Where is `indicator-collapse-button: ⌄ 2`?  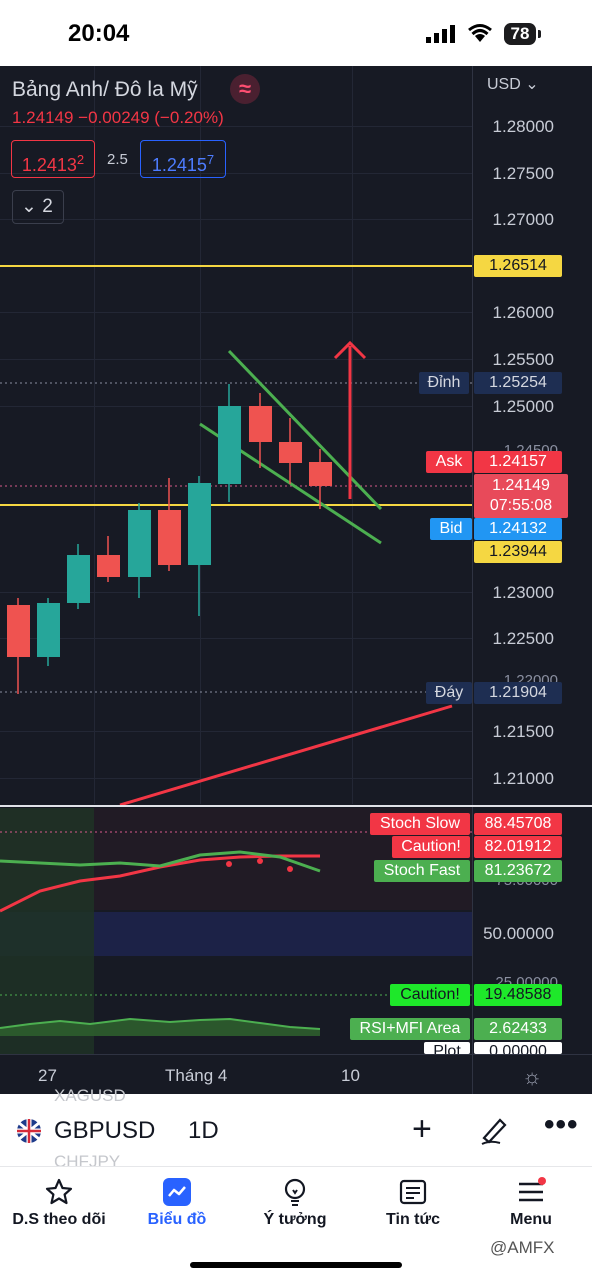
indicator-collapse-button: ⌄ 2 is located at coordinates (38, 207).